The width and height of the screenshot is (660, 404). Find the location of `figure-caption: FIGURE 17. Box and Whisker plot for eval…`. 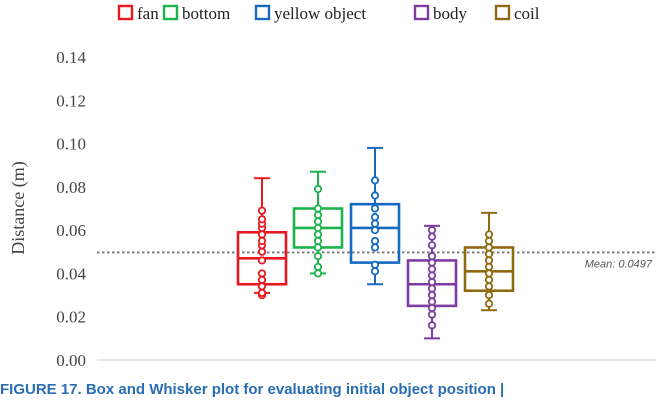

figure-caption: FIGURE 17. Box and Whisker plot for eval… is located at coordinates (252, 389).